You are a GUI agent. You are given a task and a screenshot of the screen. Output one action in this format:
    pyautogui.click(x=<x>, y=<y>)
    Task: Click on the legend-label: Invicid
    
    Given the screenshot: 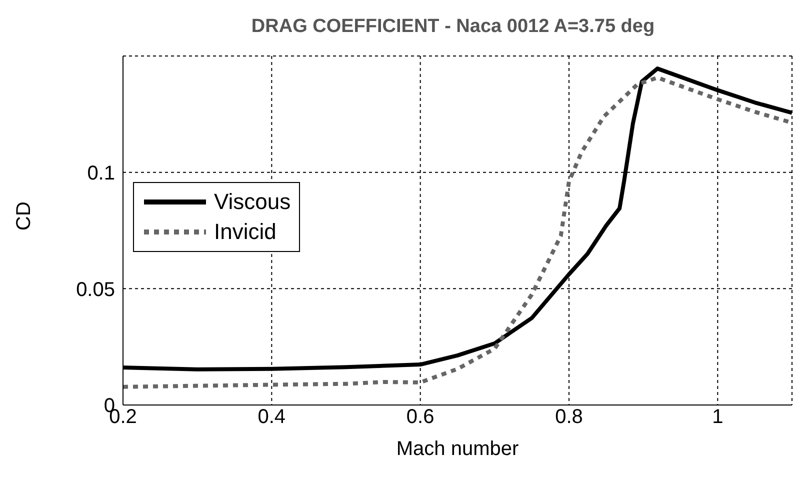 What is the action you would take?
    pyautogui.click(x=245, y=232)
    